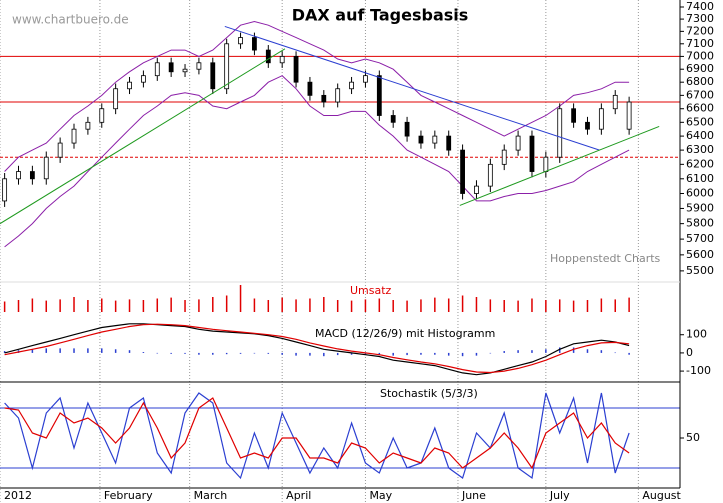 The width and height of the screenshot is (723, 503). What do you see at coordinates (700, 192) in the screenshot?
I see `y-tick-label: 6000` at bounding box center [700, 192].